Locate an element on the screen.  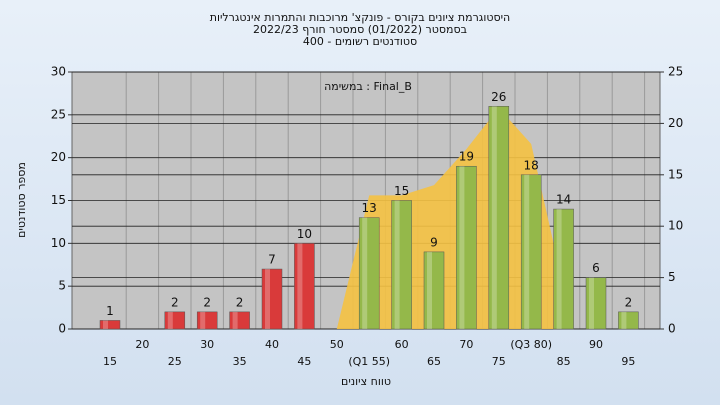
y2-tick-label: 5 is located at coordinates (672, 277).